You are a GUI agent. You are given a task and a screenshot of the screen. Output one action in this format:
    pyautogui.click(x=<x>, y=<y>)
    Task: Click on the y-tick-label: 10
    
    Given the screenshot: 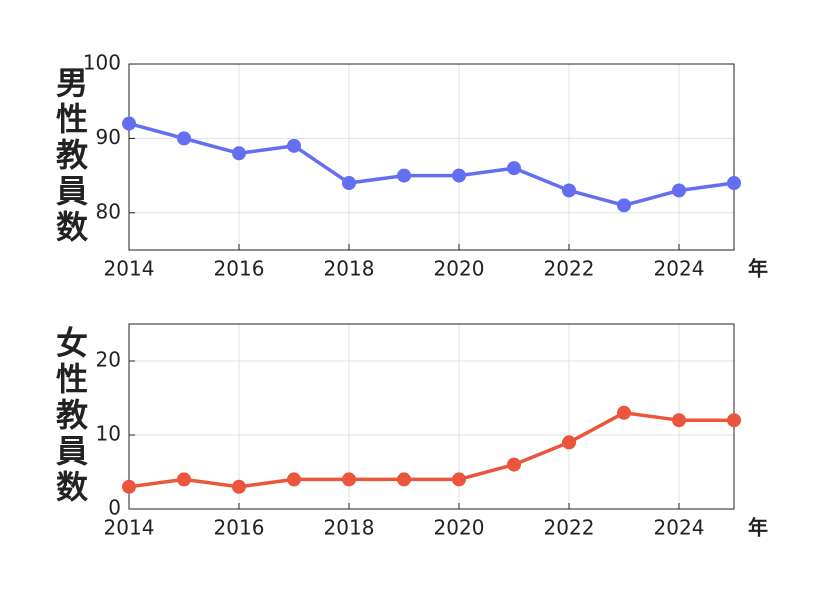 What is the action you would take?
    pyautogui.click(x=108, y=434)
    